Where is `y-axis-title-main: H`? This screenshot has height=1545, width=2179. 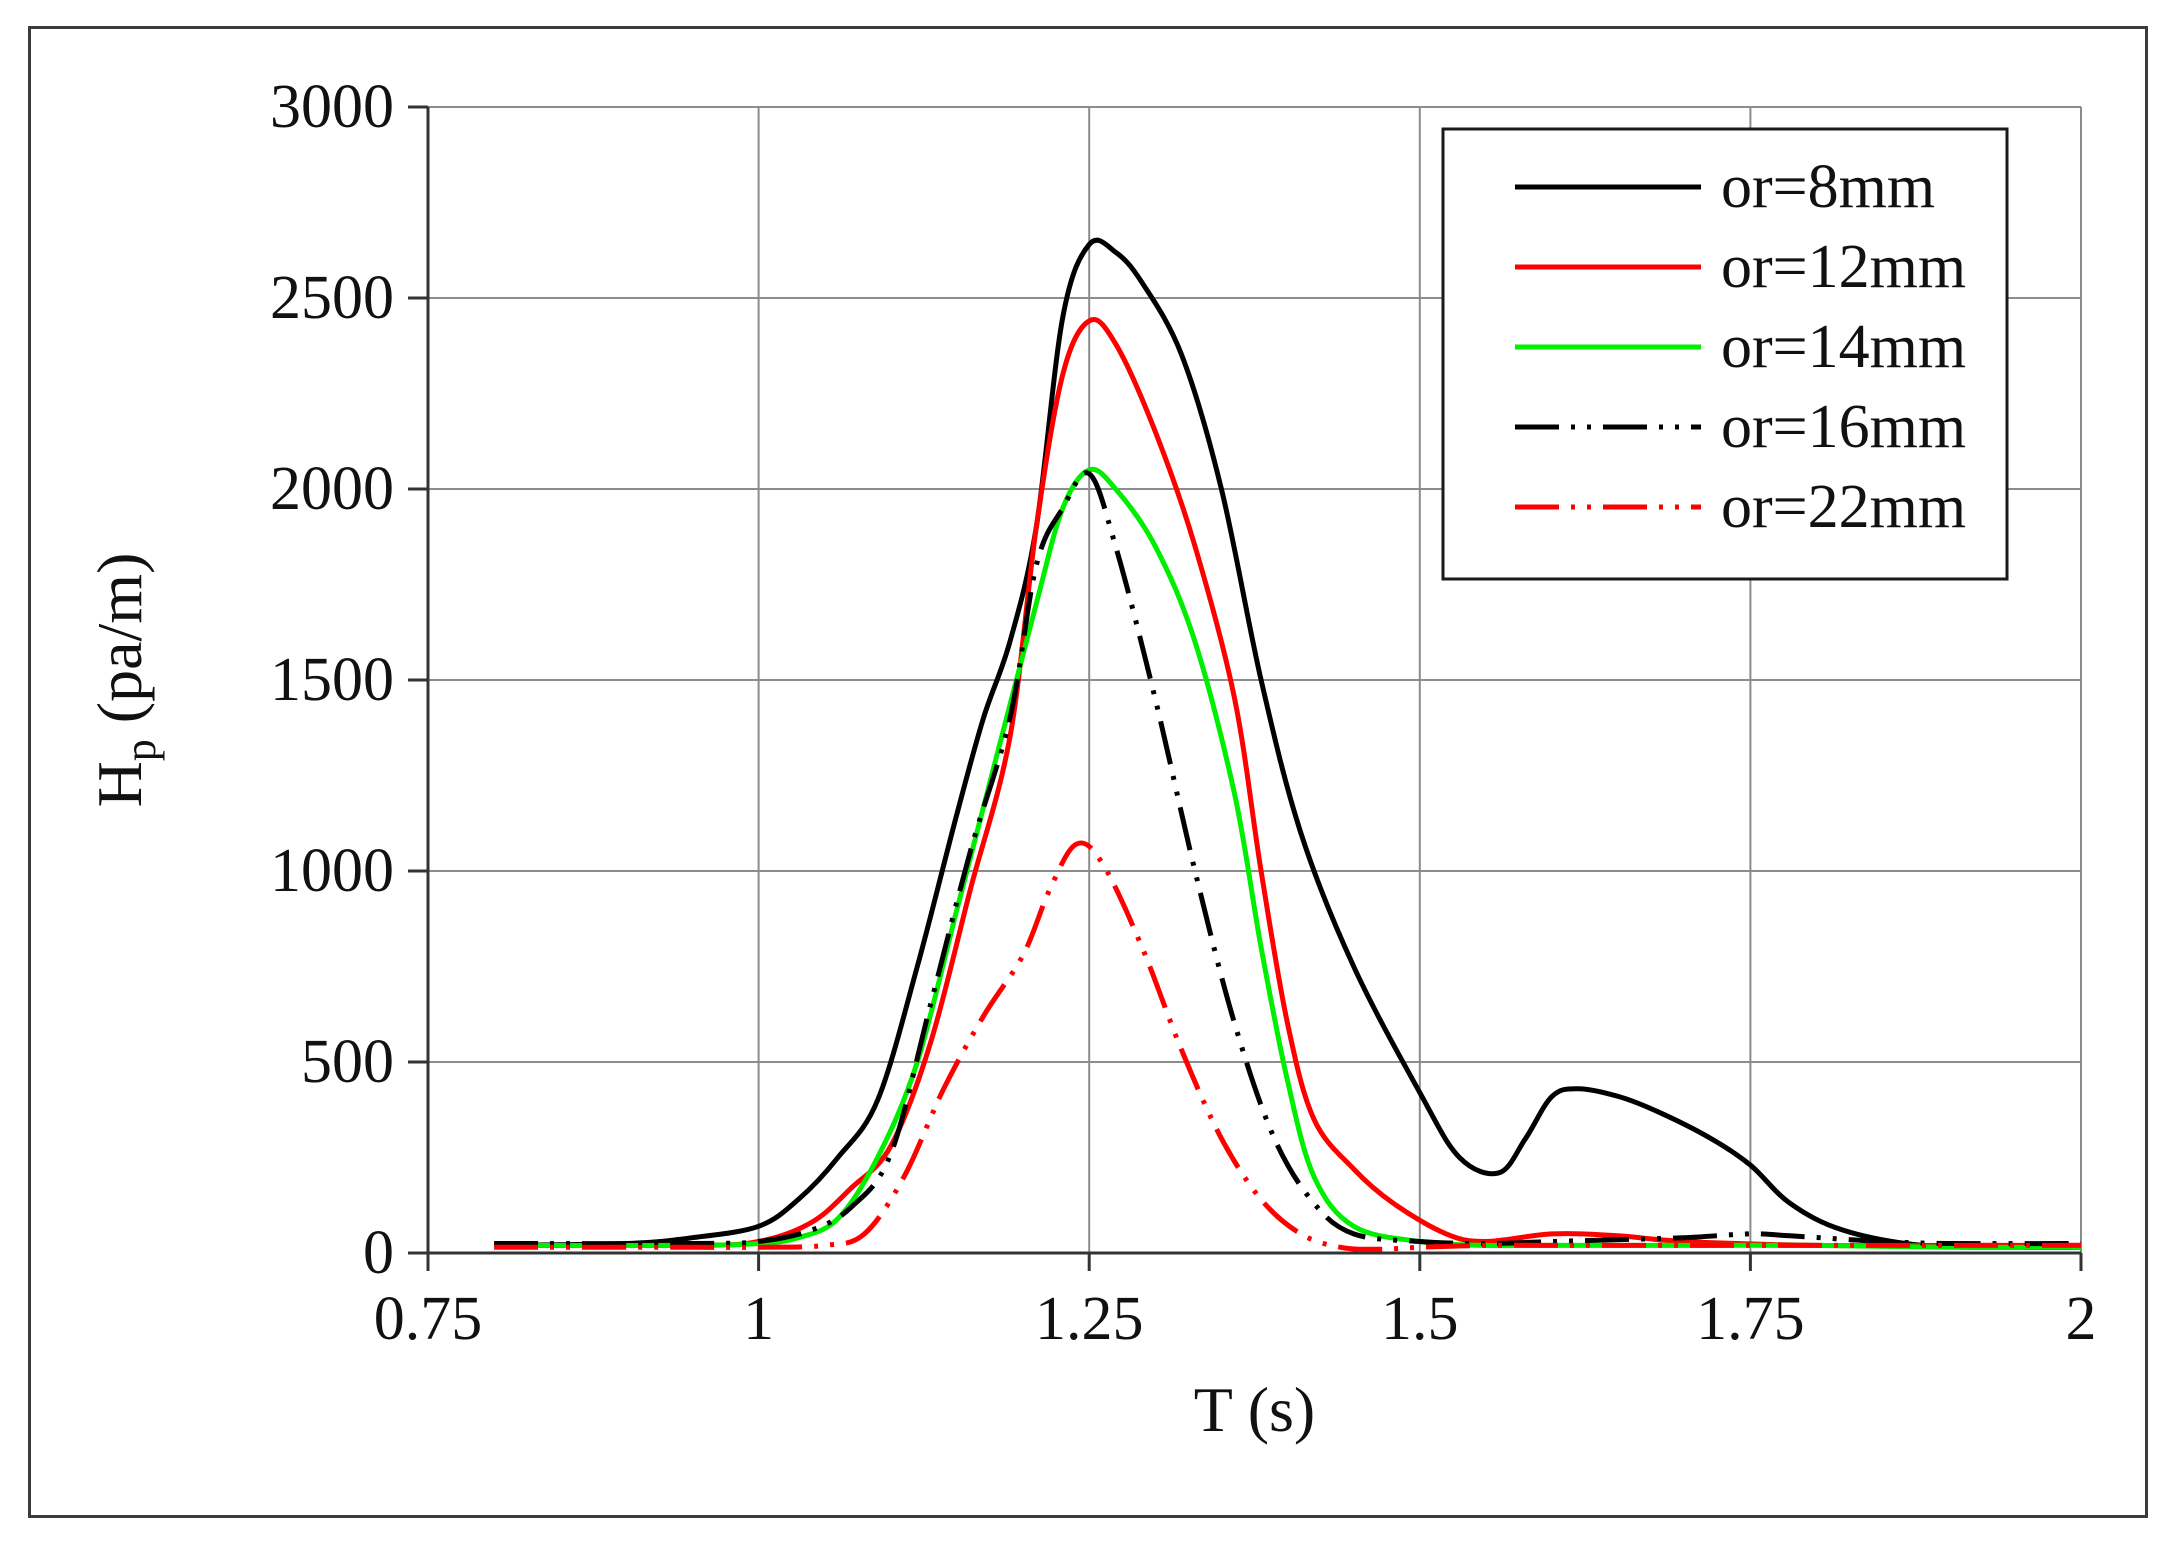 y-axis-title-main: H is located at coordinates (119, 784).